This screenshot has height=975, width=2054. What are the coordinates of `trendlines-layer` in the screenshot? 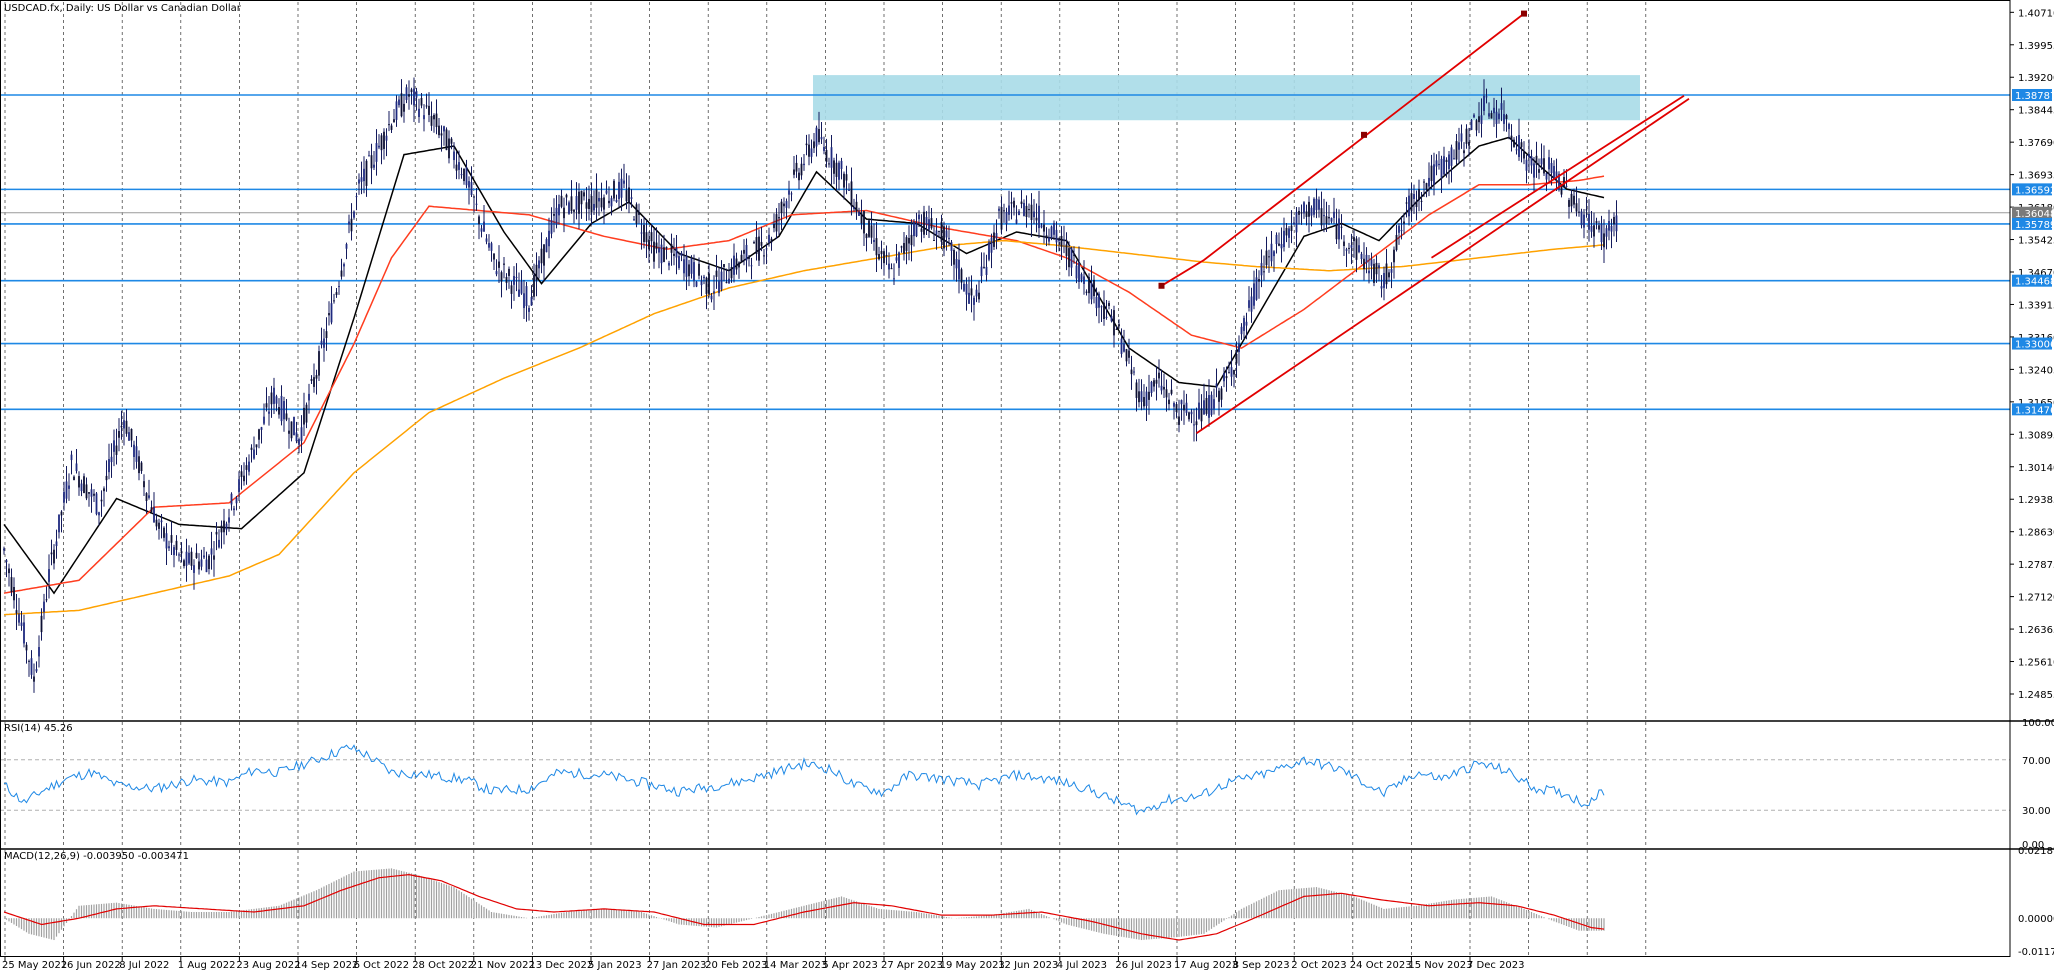 It's located at (1424, 222).